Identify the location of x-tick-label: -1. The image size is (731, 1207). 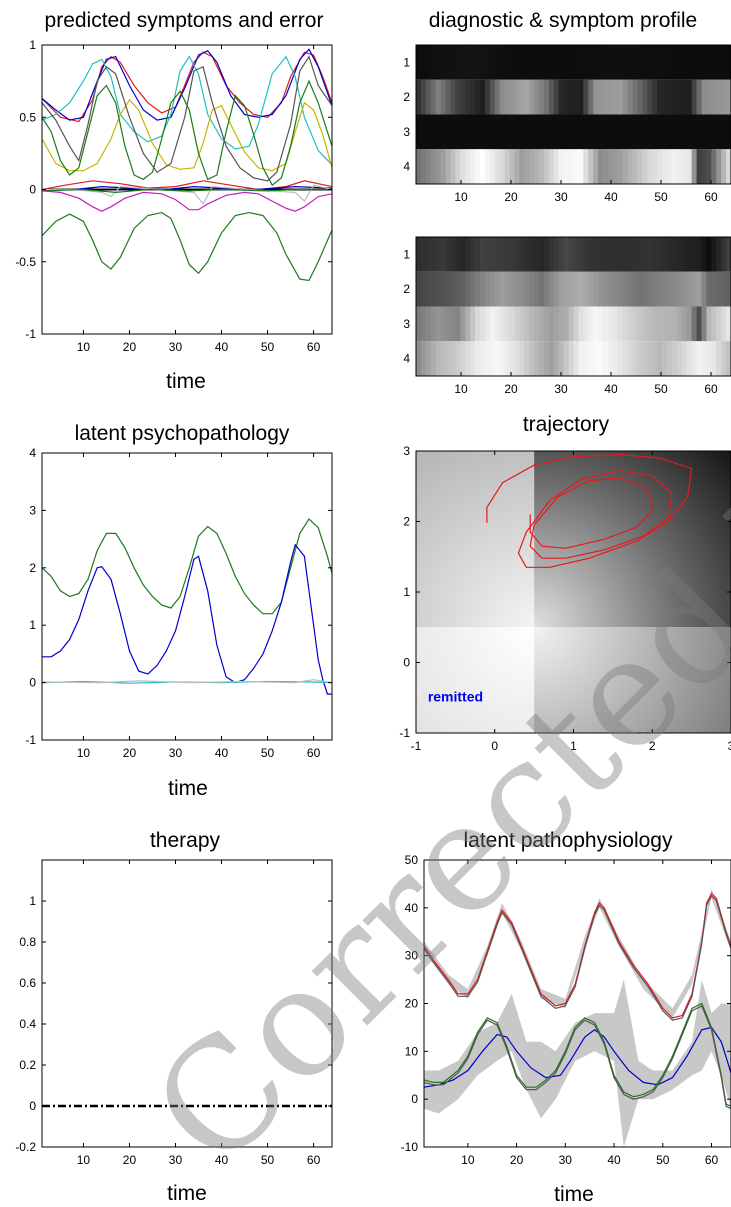
(416, 746).